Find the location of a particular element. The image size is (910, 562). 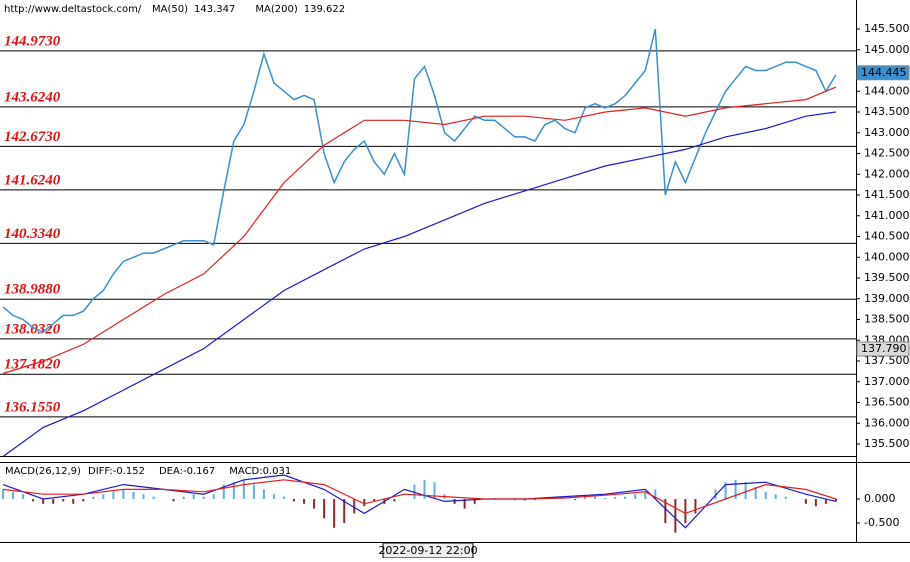

y-tick-label: 139.000 is located at coordinates (887, 298).